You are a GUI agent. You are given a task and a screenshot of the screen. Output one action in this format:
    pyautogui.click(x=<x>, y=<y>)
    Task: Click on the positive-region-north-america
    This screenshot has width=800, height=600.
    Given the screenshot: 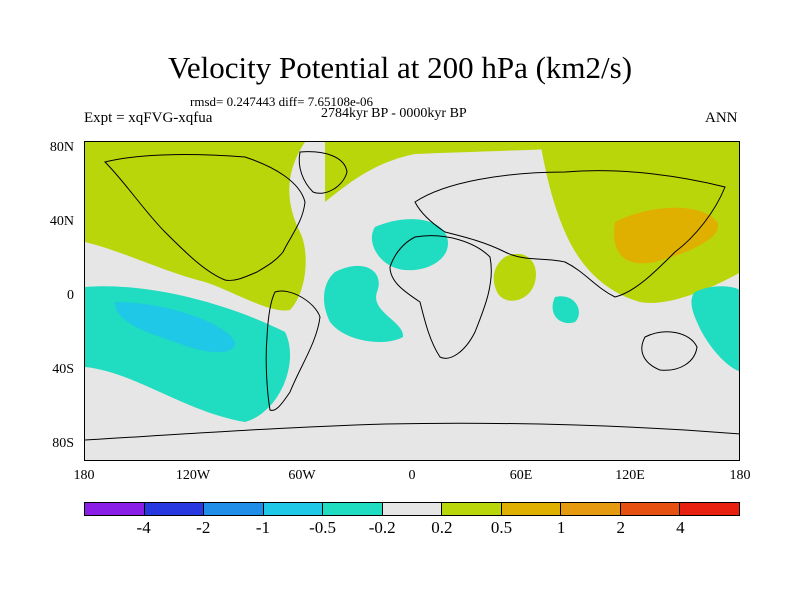 What is the action you would take?
    pyautogui.click(x=195, y=226)
    